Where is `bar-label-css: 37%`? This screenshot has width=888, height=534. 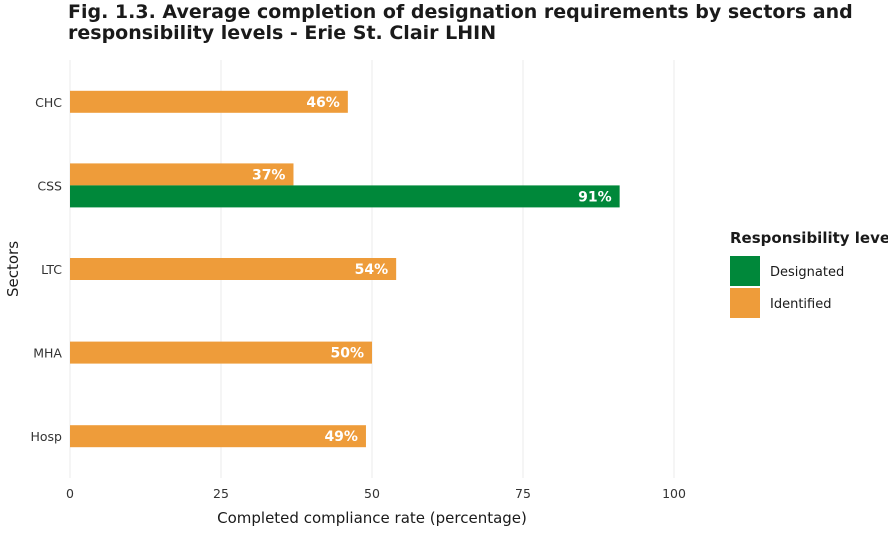 bar-label-css: 37% is located at coordinates (269, 175).